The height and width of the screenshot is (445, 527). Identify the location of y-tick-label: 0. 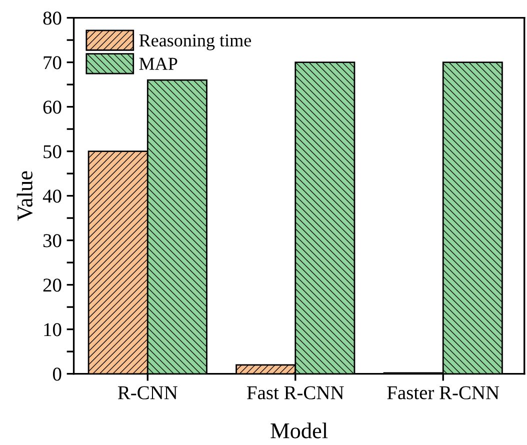
(57, 374).